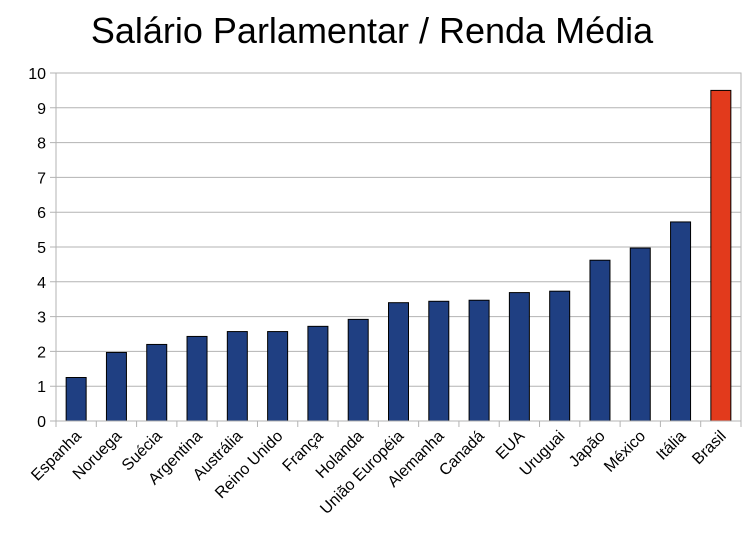  What do you see at coordinates (41, 422) in the screenshot?
I see `y-tick-label: 0` at bounding box center [41, 422].